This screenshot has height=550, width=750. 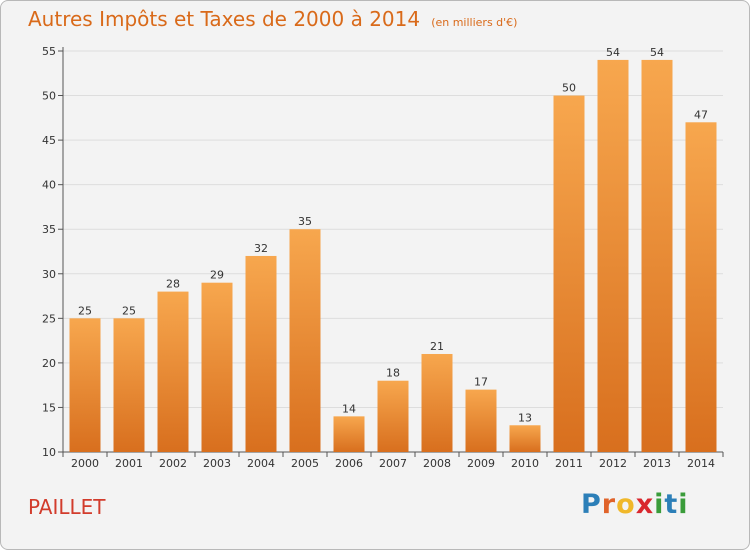 What do you see at coordinates (129, 463) in the screenshot?
I see `x-tick-label: 2001` at bounding box center [129, 463].